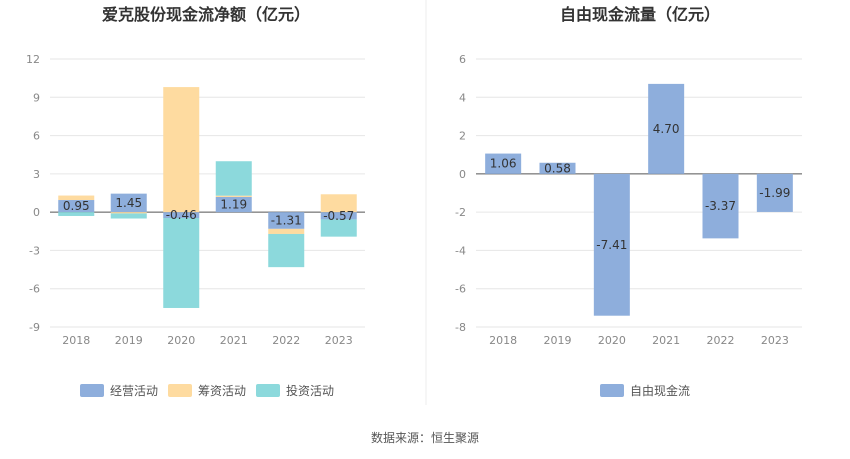 The height and width of the screenshot is (459, 850). I want to click on bar-投资活动-2020, so click(181, 263).